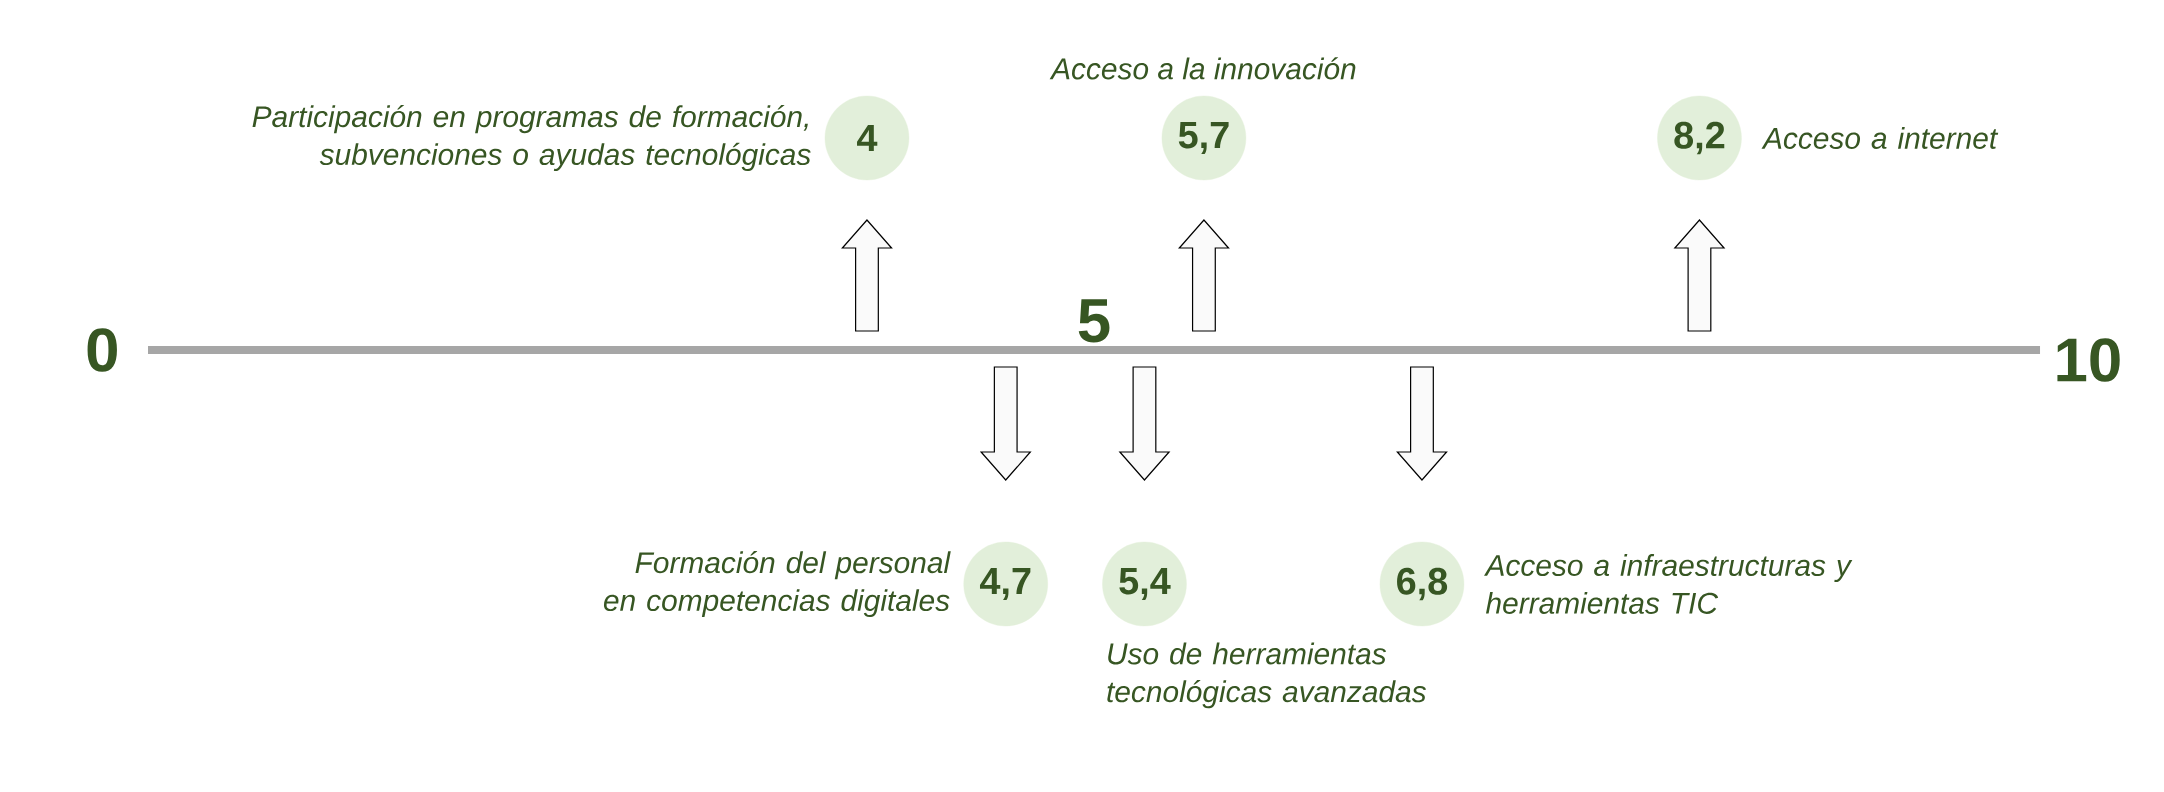 The height and width of the screenshot is (792, 2164). Describe the element at coordinates (1094, 321) in the screenshot. I see `text: 5` at that location.